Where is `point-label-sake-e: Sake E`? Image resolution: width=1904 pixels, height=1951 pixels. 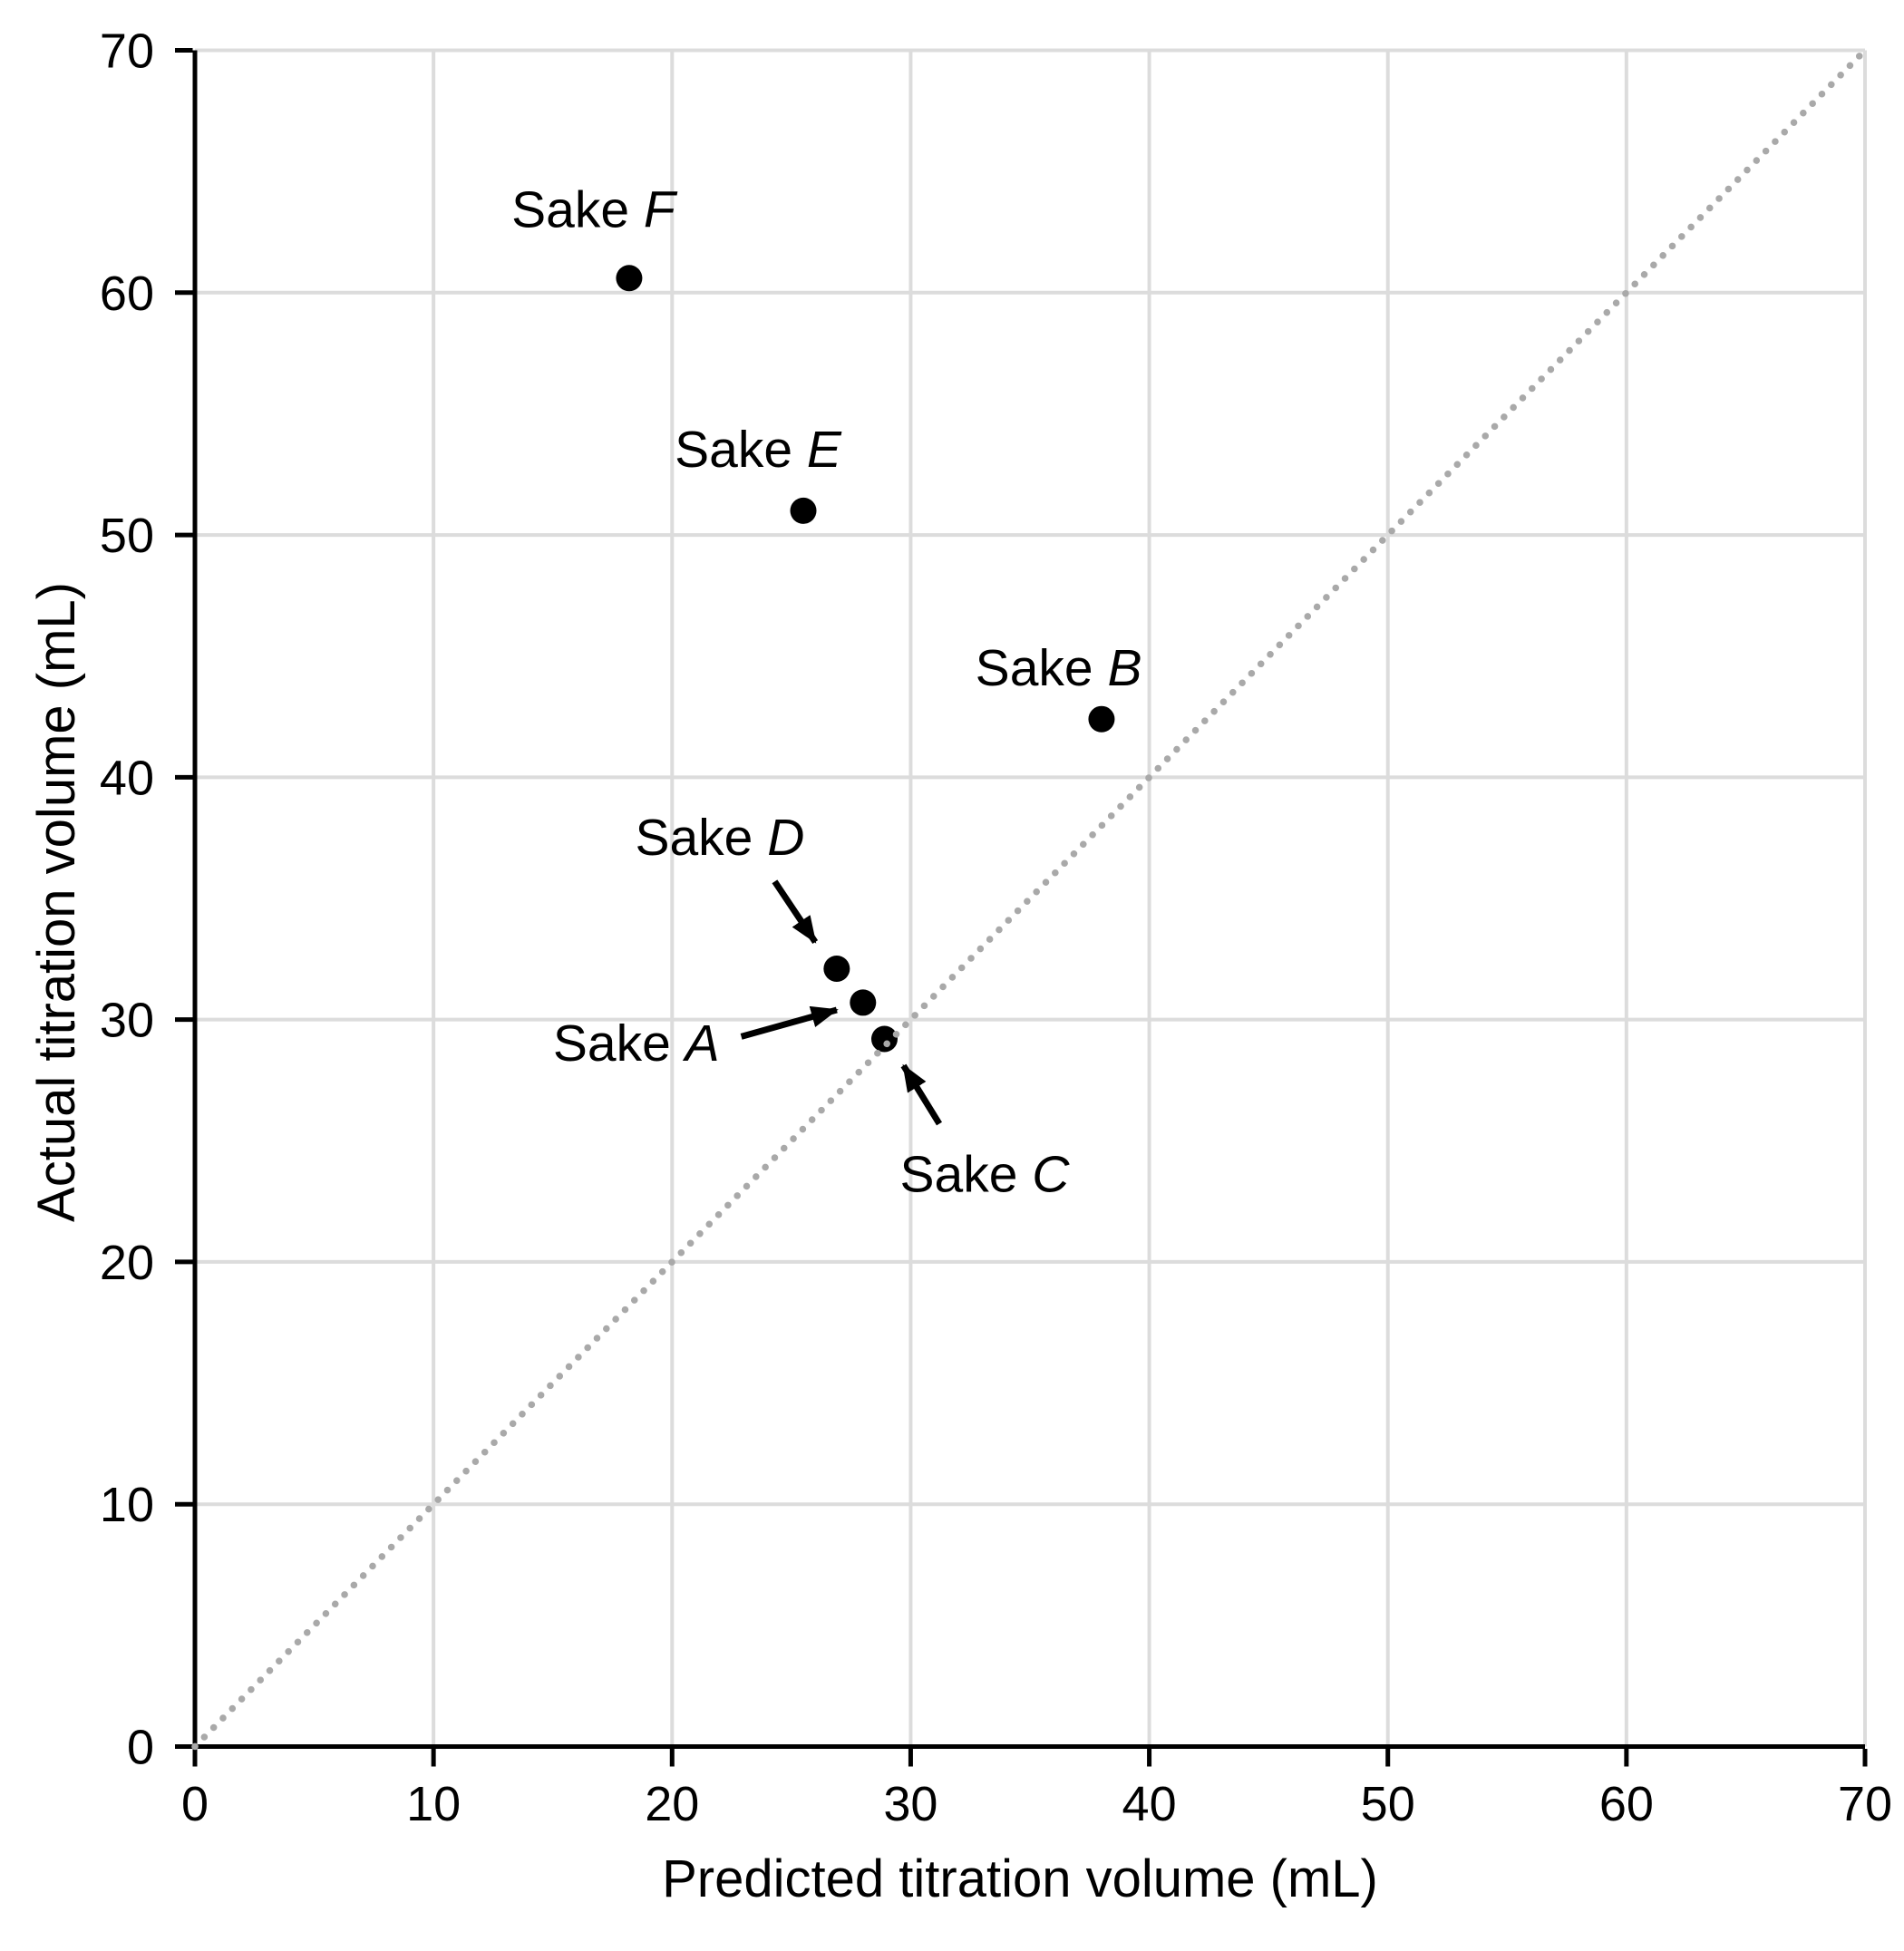
point-label-sake-e: Sake E is located at coordinates (758, 450).